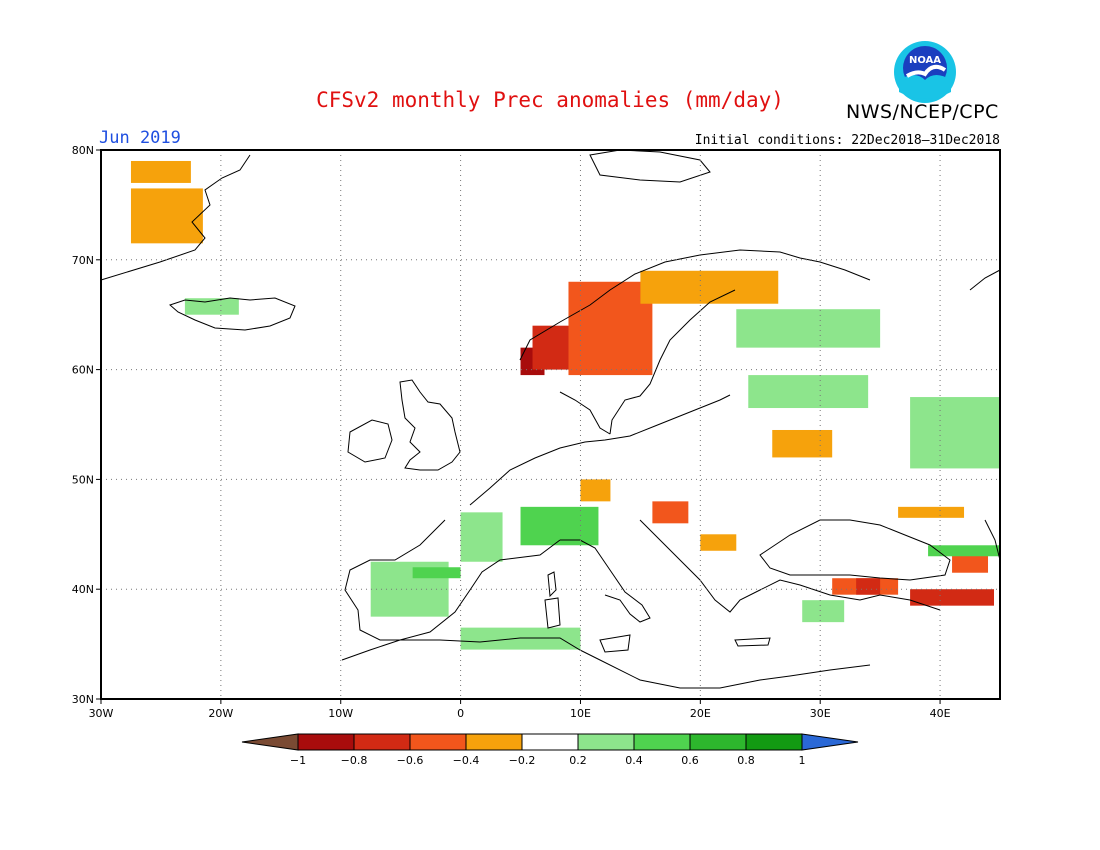 The width and height of the screenshot is (1100, 850). Describe the element at coordinates (830, 742) in the screenshot. I see `colorbar-high-arrow` at that location.